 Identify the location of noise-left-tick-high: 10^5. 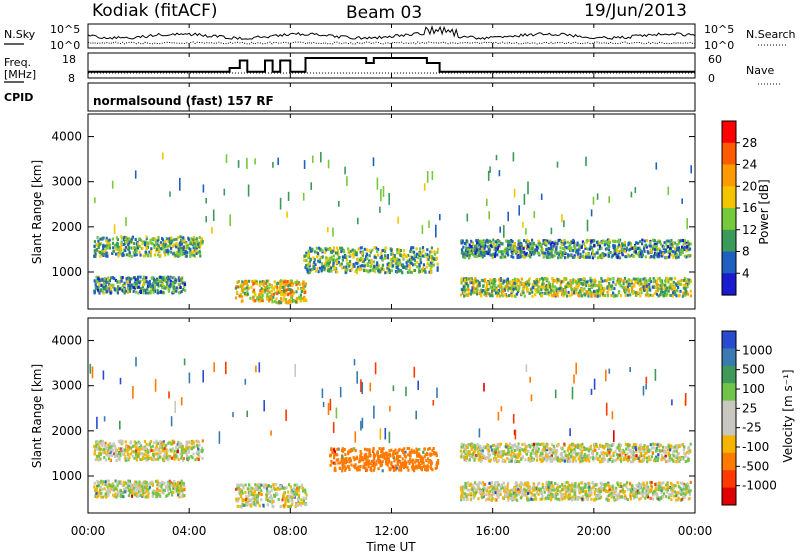
(65, 29).